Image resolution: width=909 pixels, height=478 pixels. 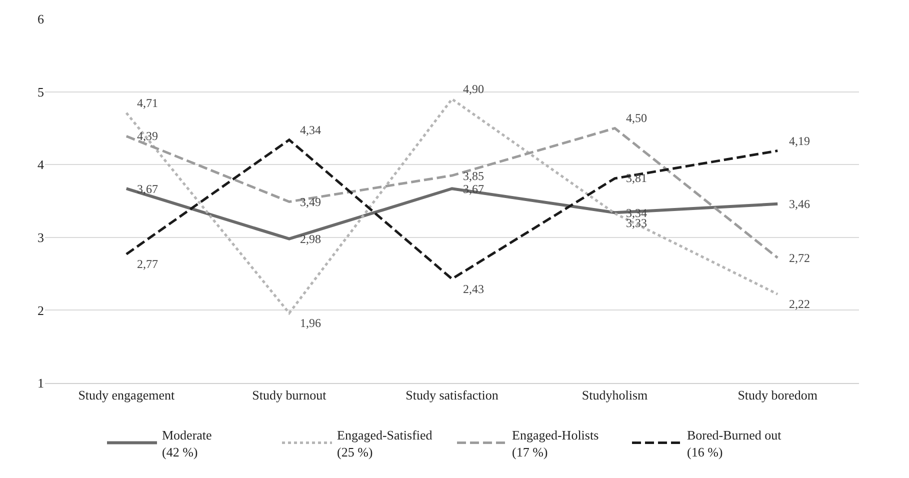 What do you see at coordinates (799, 304) in the screenshot?
I see `data-label: 2,22` at bounding box center [799, 304].